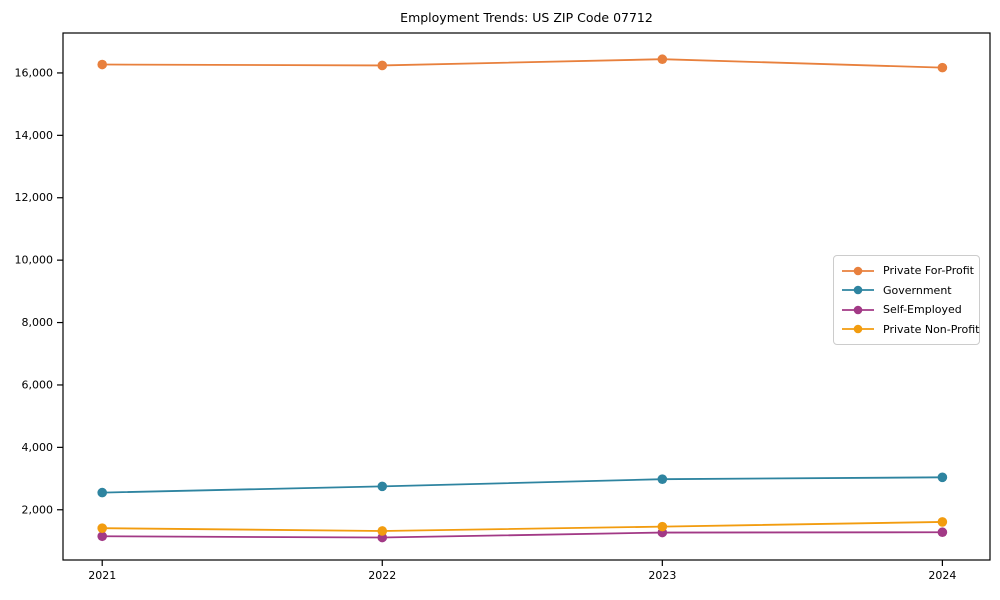 The height and width of the screenshot is (600, 1000). I want to click on series-line-government, so click(522, 485).